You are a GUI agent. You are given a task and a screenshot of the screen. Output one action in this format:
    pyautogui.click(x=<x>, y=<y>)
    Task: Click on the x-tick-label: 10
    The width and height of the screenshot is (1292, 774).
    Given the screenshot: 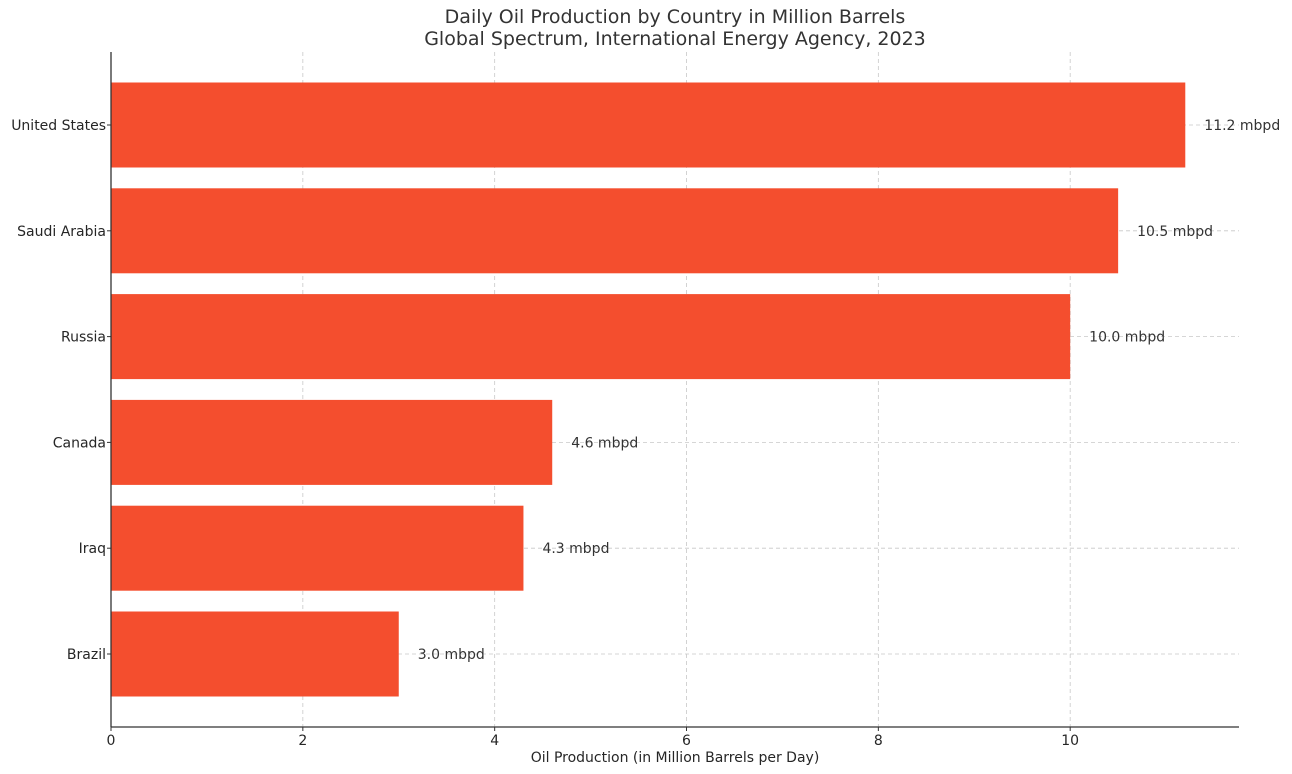 What is the action you would take?
    pyautogui.click(x=1070, y=741)
    